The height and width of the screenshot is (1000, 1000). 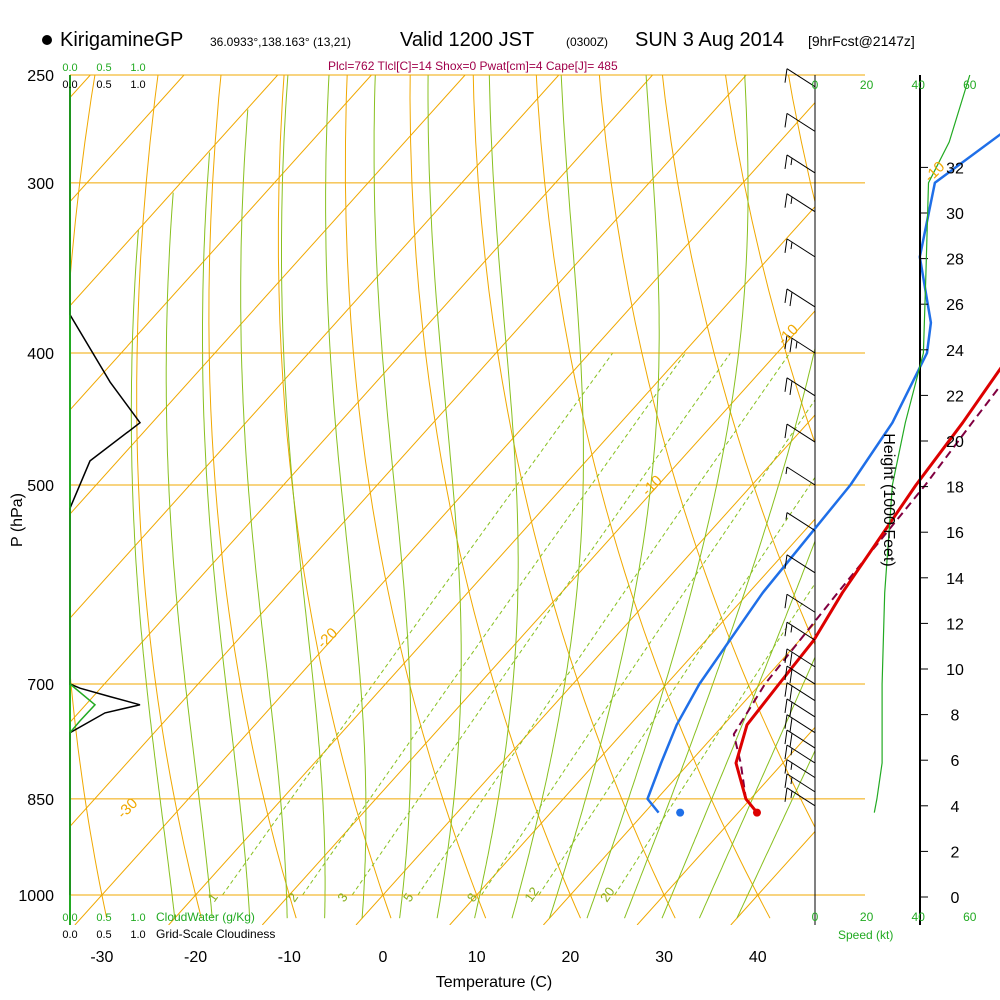 What do you see at coordinates (587, 42) in the screenshot?
I see `valid-utc: (0300Z)` at bounding box center [587, 42].